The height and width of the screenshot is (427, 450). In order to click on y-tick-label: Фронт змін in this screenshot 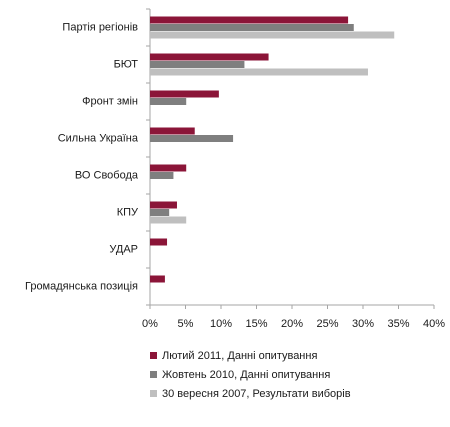, I will do `click(110, 101)`.